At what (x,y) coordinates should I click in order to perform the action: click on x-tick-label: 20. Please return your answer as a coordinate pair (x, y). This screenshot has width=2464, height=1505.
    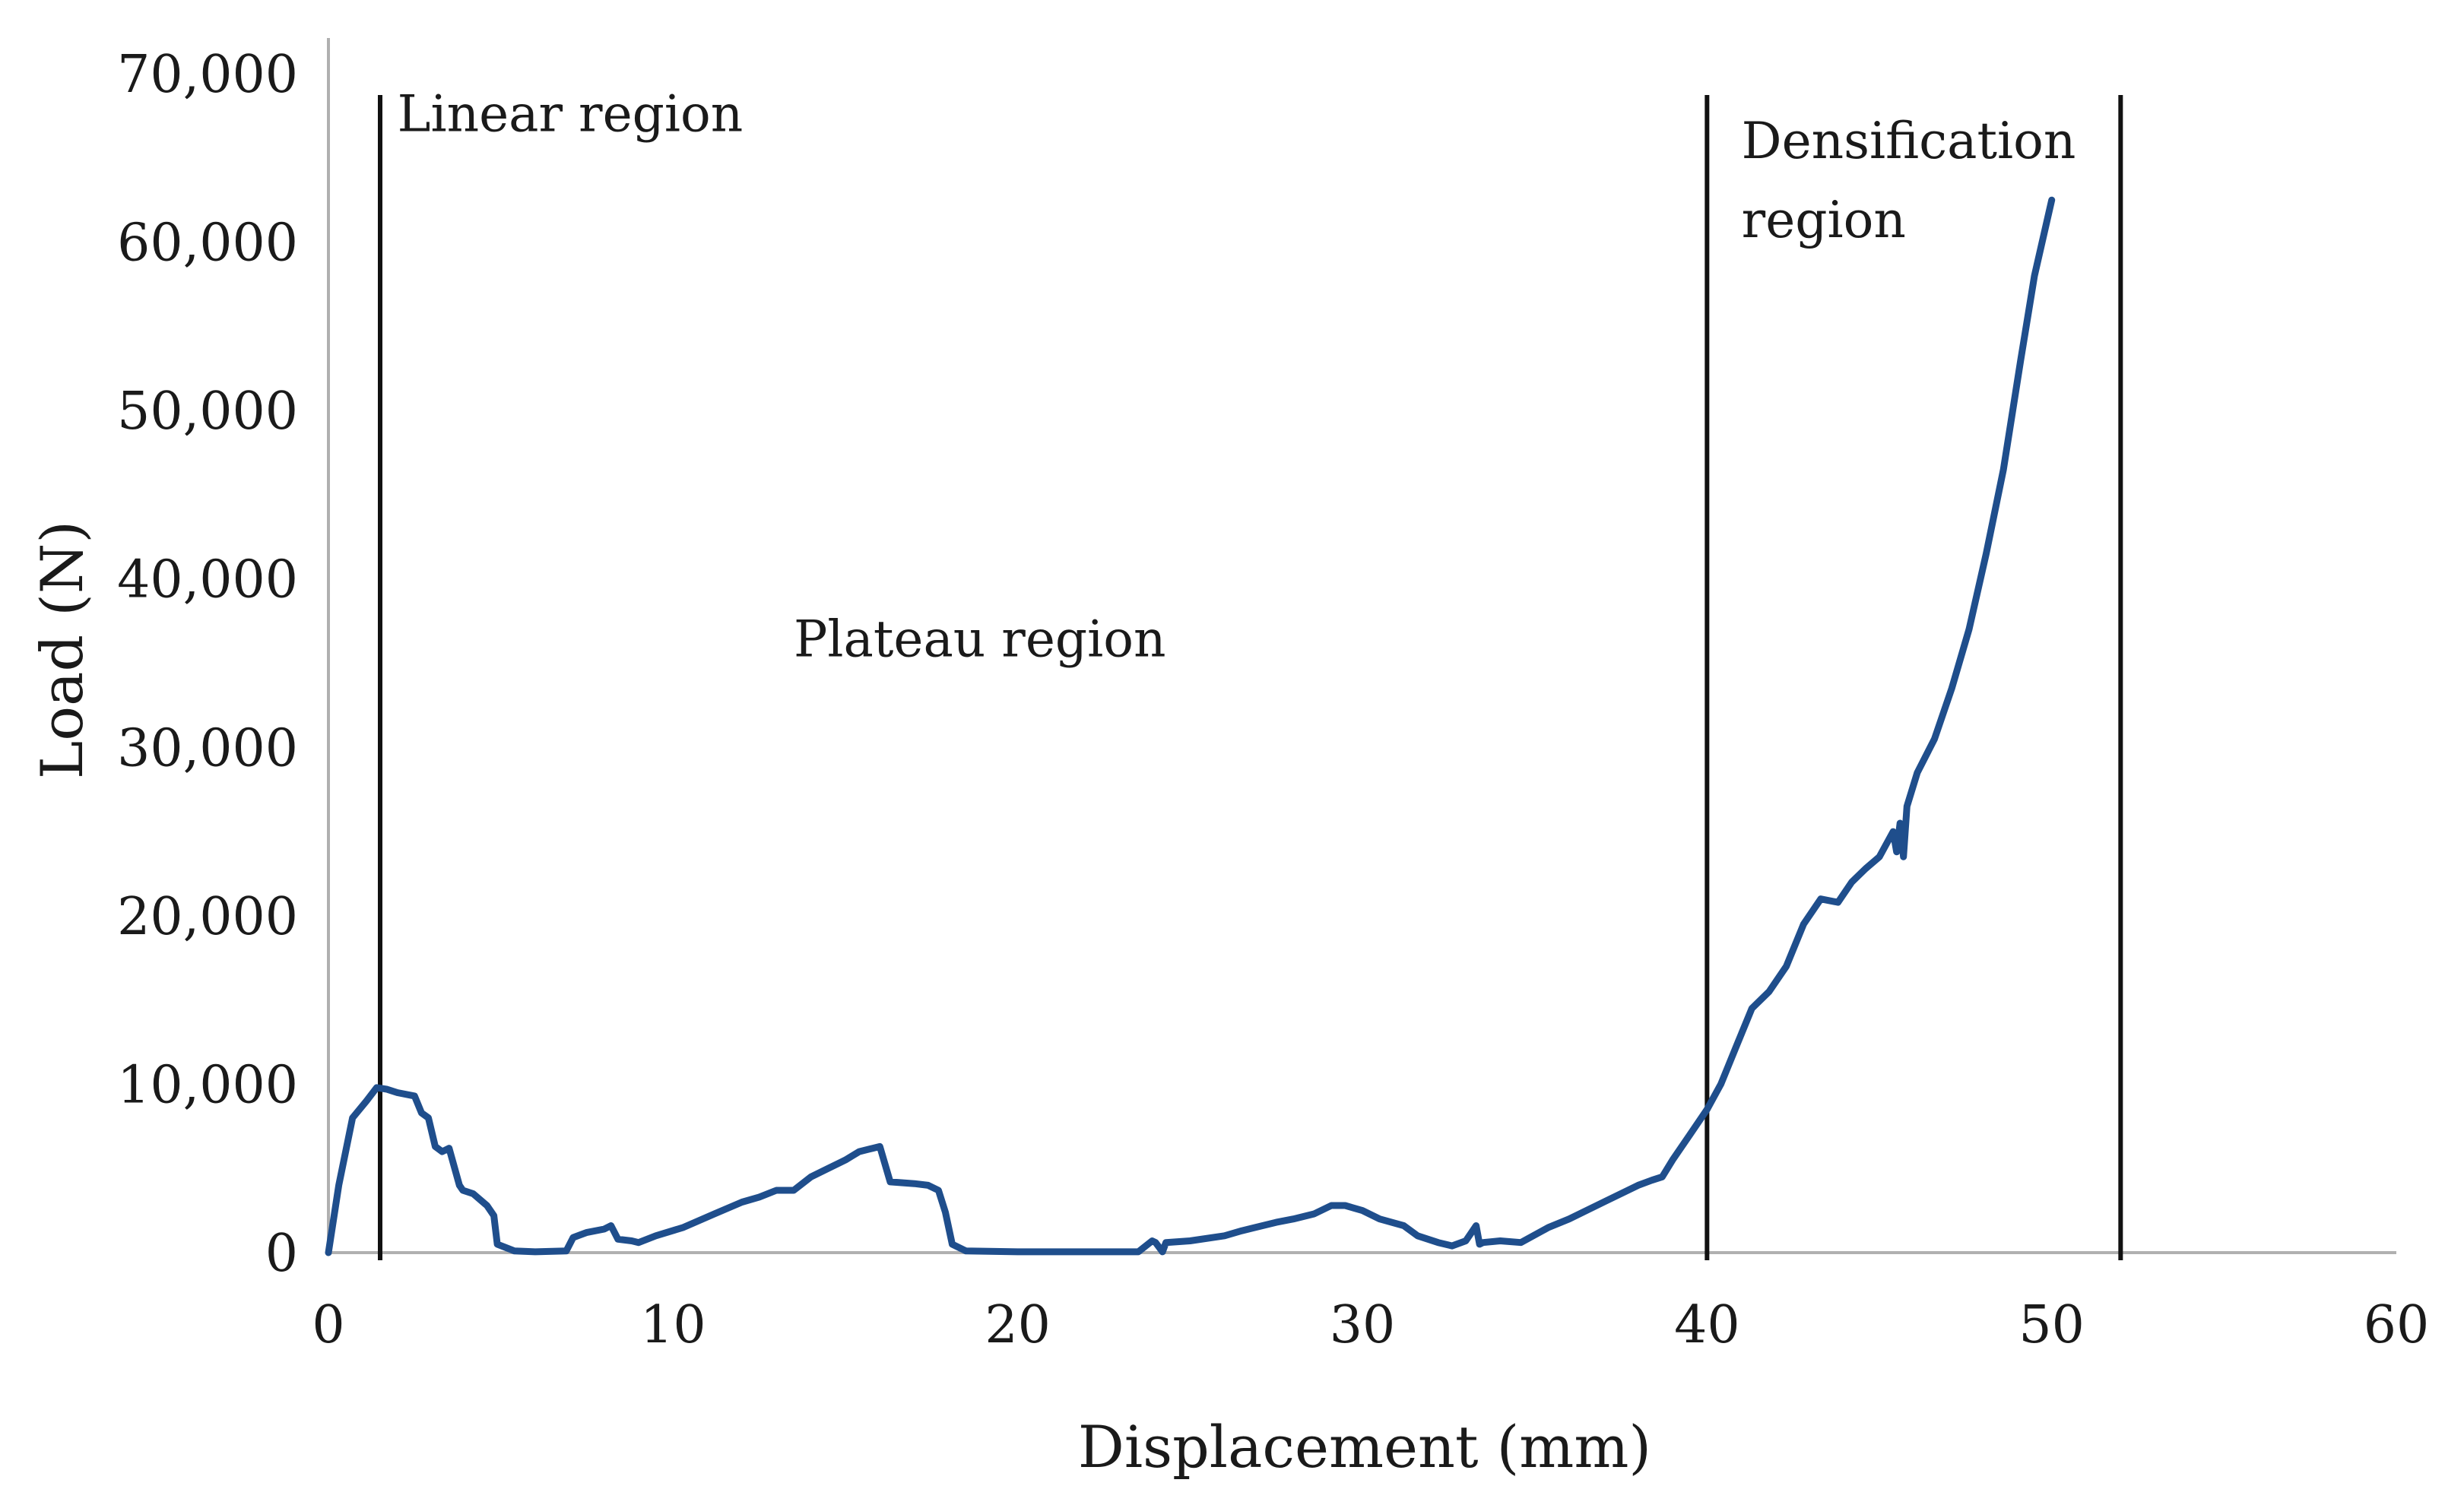
    Looking at the image, I should click on (1018, 1325).